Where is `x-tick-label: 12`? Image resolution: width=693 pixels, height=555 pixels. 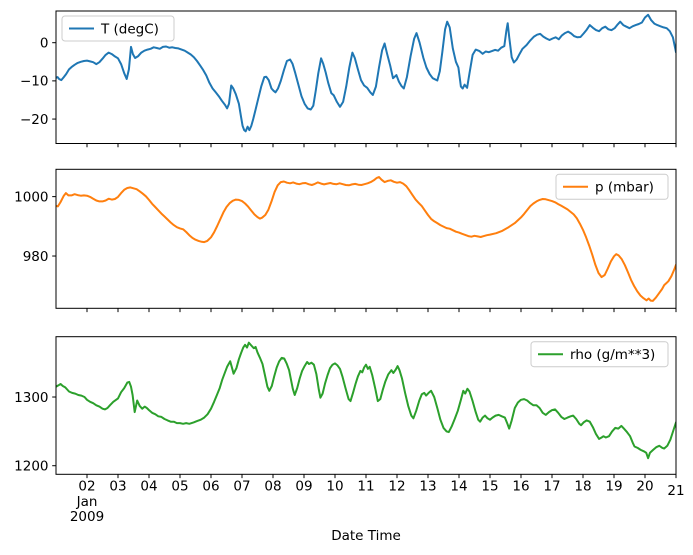 x-tick-label: 12 is located at coordinates (396, 487).